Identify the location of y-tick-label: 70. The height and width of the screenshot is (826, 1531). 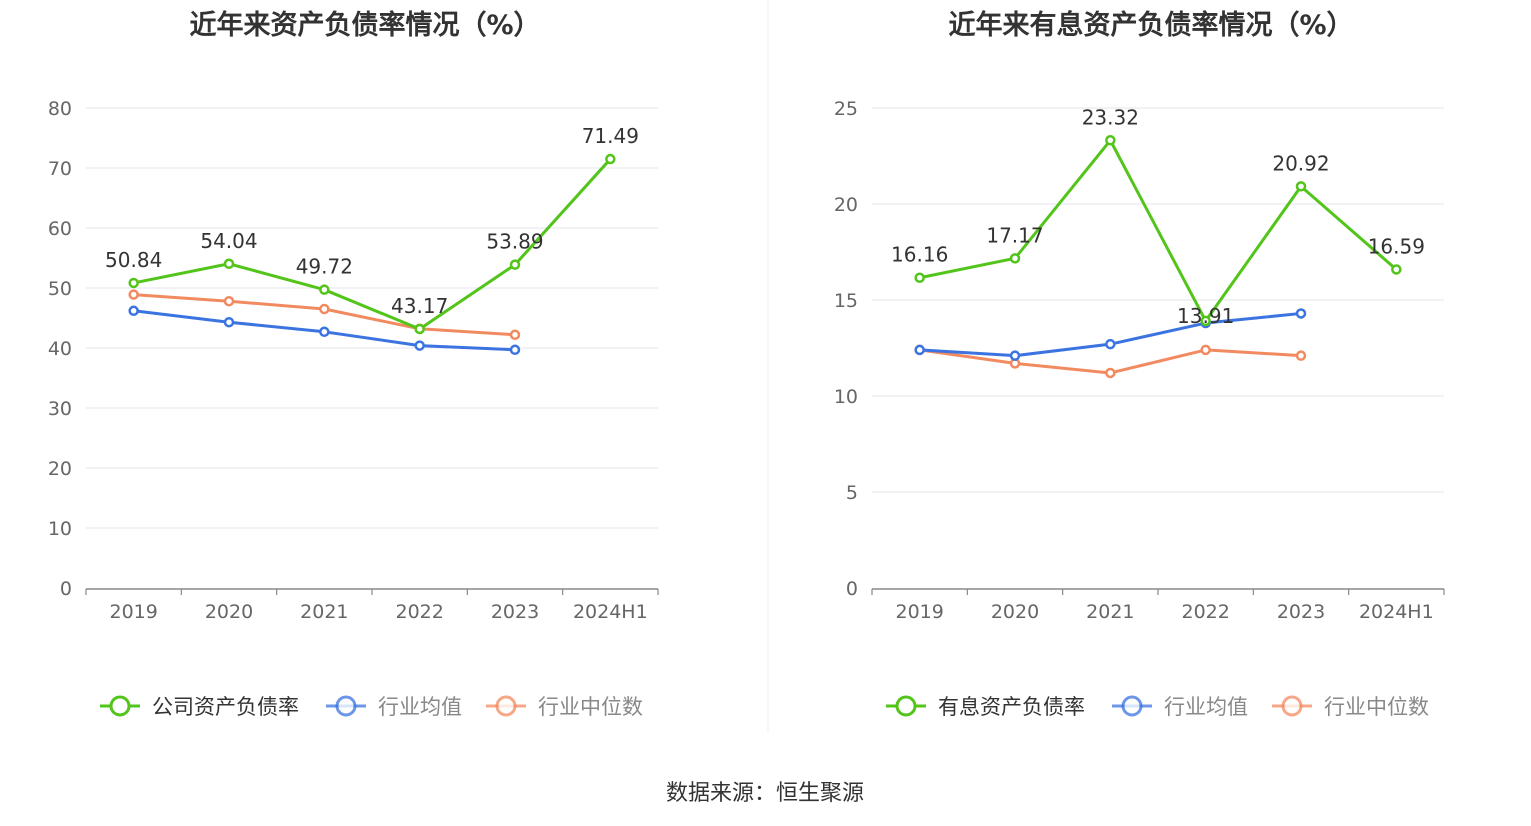
(60, 169).